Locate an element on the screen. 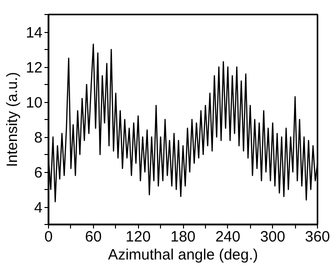 The image size is (335, 266). x-tick-label: 120 is located at coordinates (138, 237).